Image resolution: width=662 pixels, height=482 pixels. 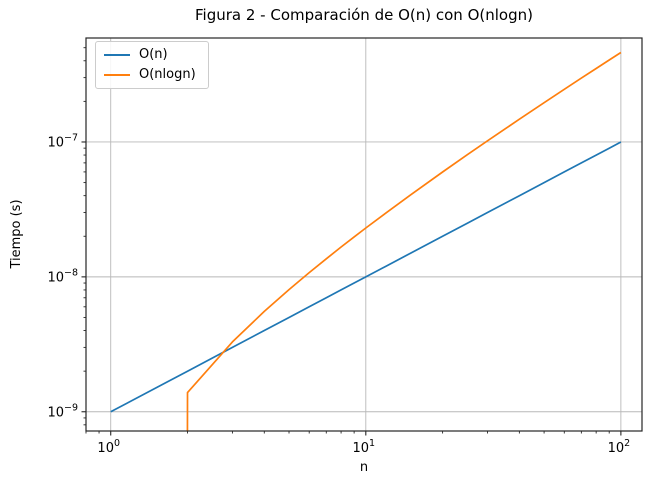 I want to click on y-tick-label: 10⁻⁷, so click(x=62, y=141).